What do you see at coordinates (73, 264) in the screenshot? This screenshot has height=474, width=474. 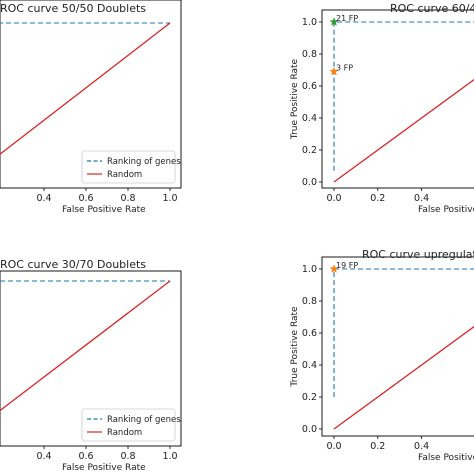 I see `chart-title: ROC curve 30/70 Doublets` at bounding box center [73, 264].